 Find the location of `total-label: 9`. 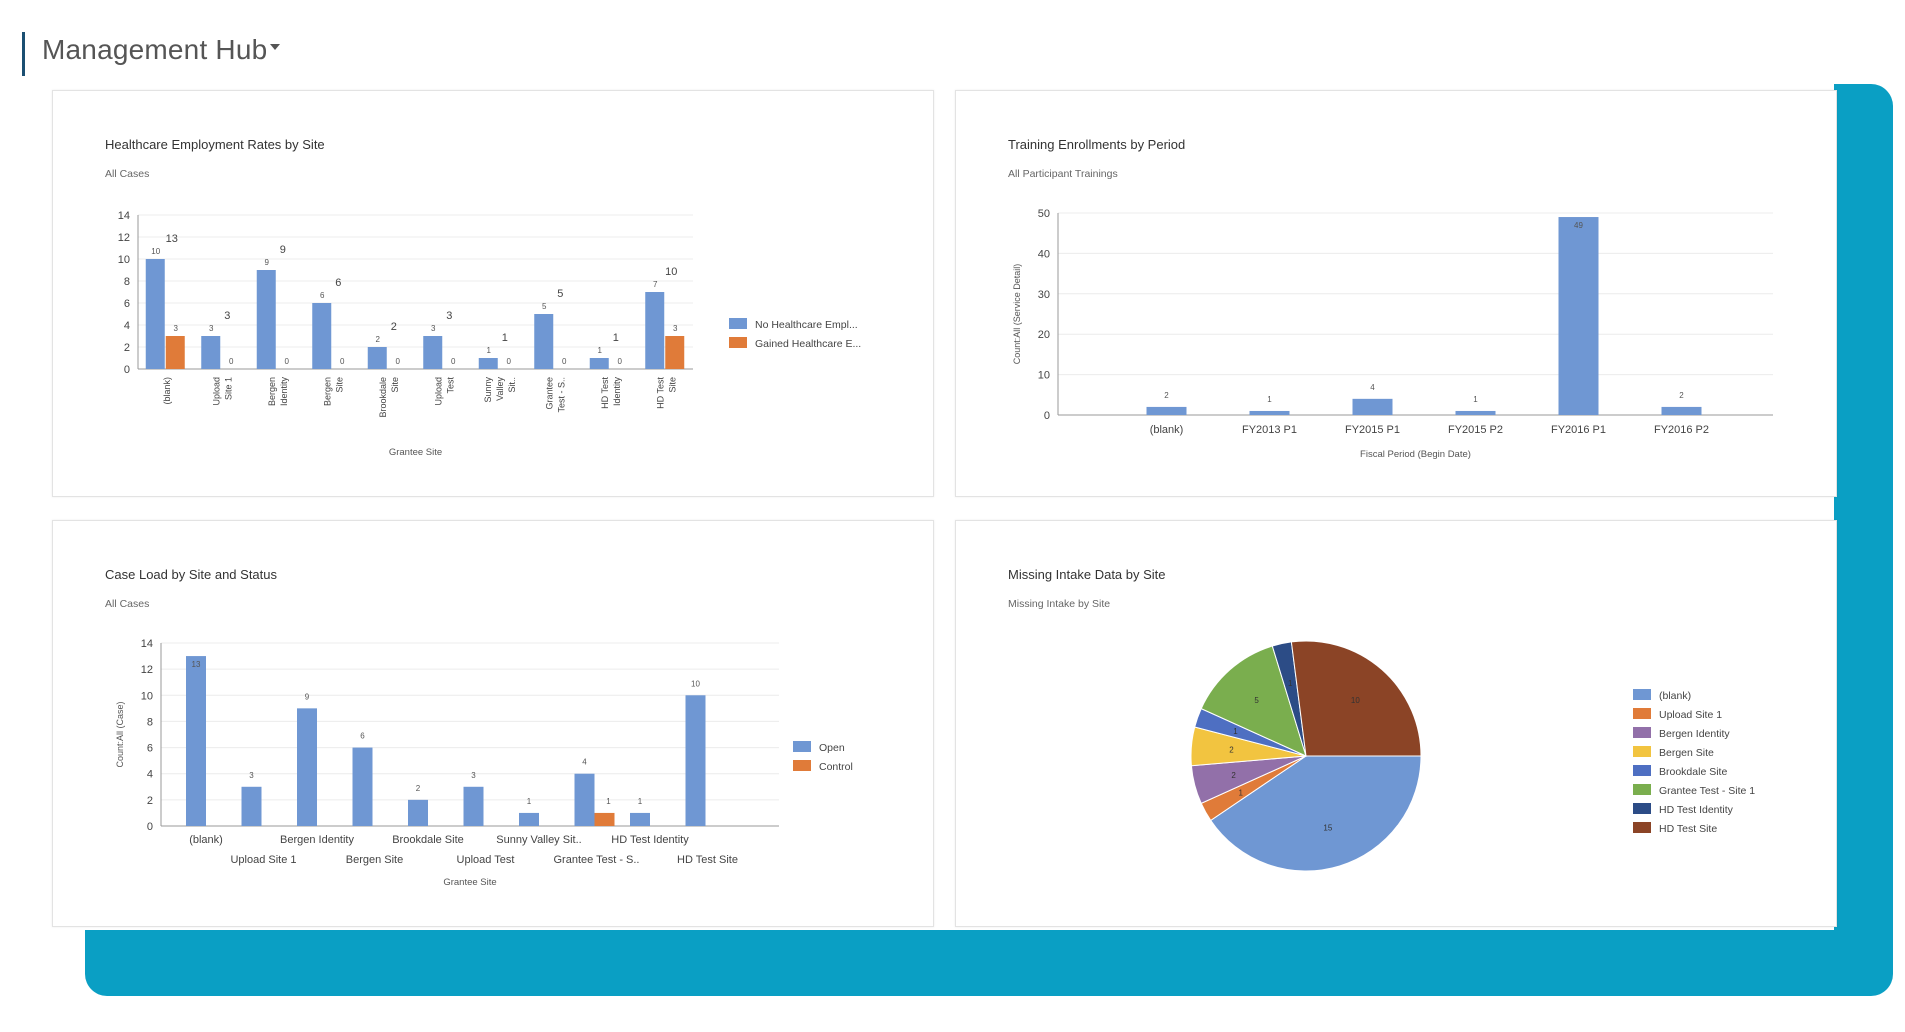

total-label: 9 is located at coordinates (283, 250).